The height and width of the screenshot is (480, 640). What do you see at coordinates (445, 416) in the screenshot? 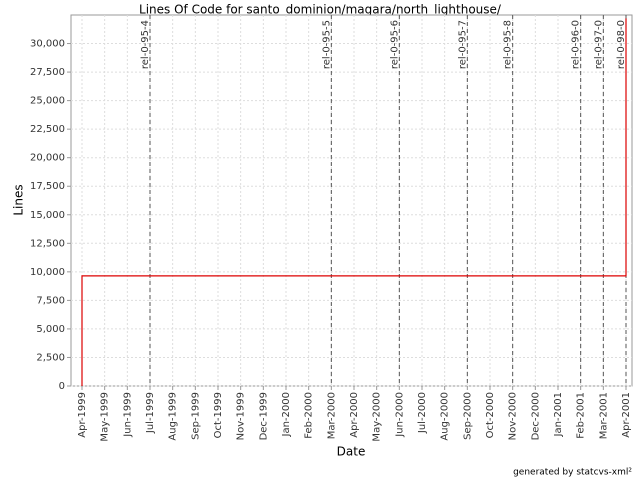
I see `x-tick-label: Aug-2000` at bounding box center [445, 416].